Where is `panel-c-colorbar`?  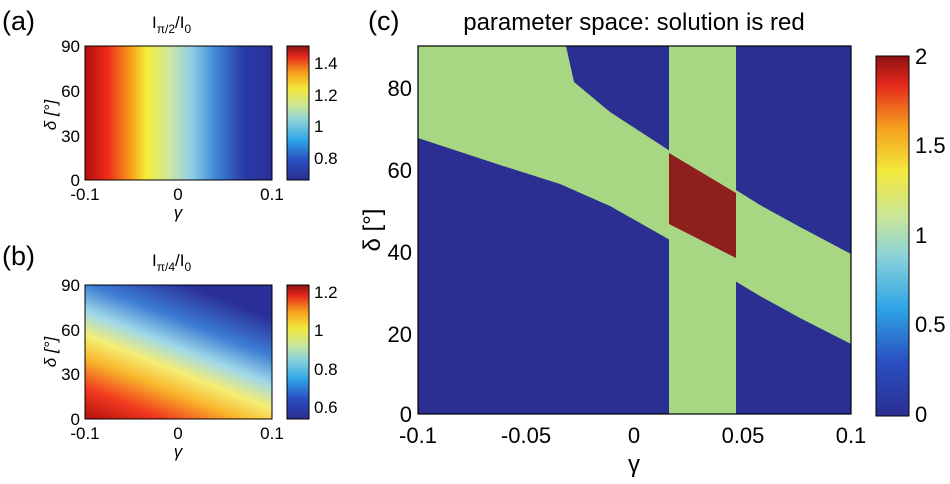 panel-c-colorbar is located at coordinates (892, 236).